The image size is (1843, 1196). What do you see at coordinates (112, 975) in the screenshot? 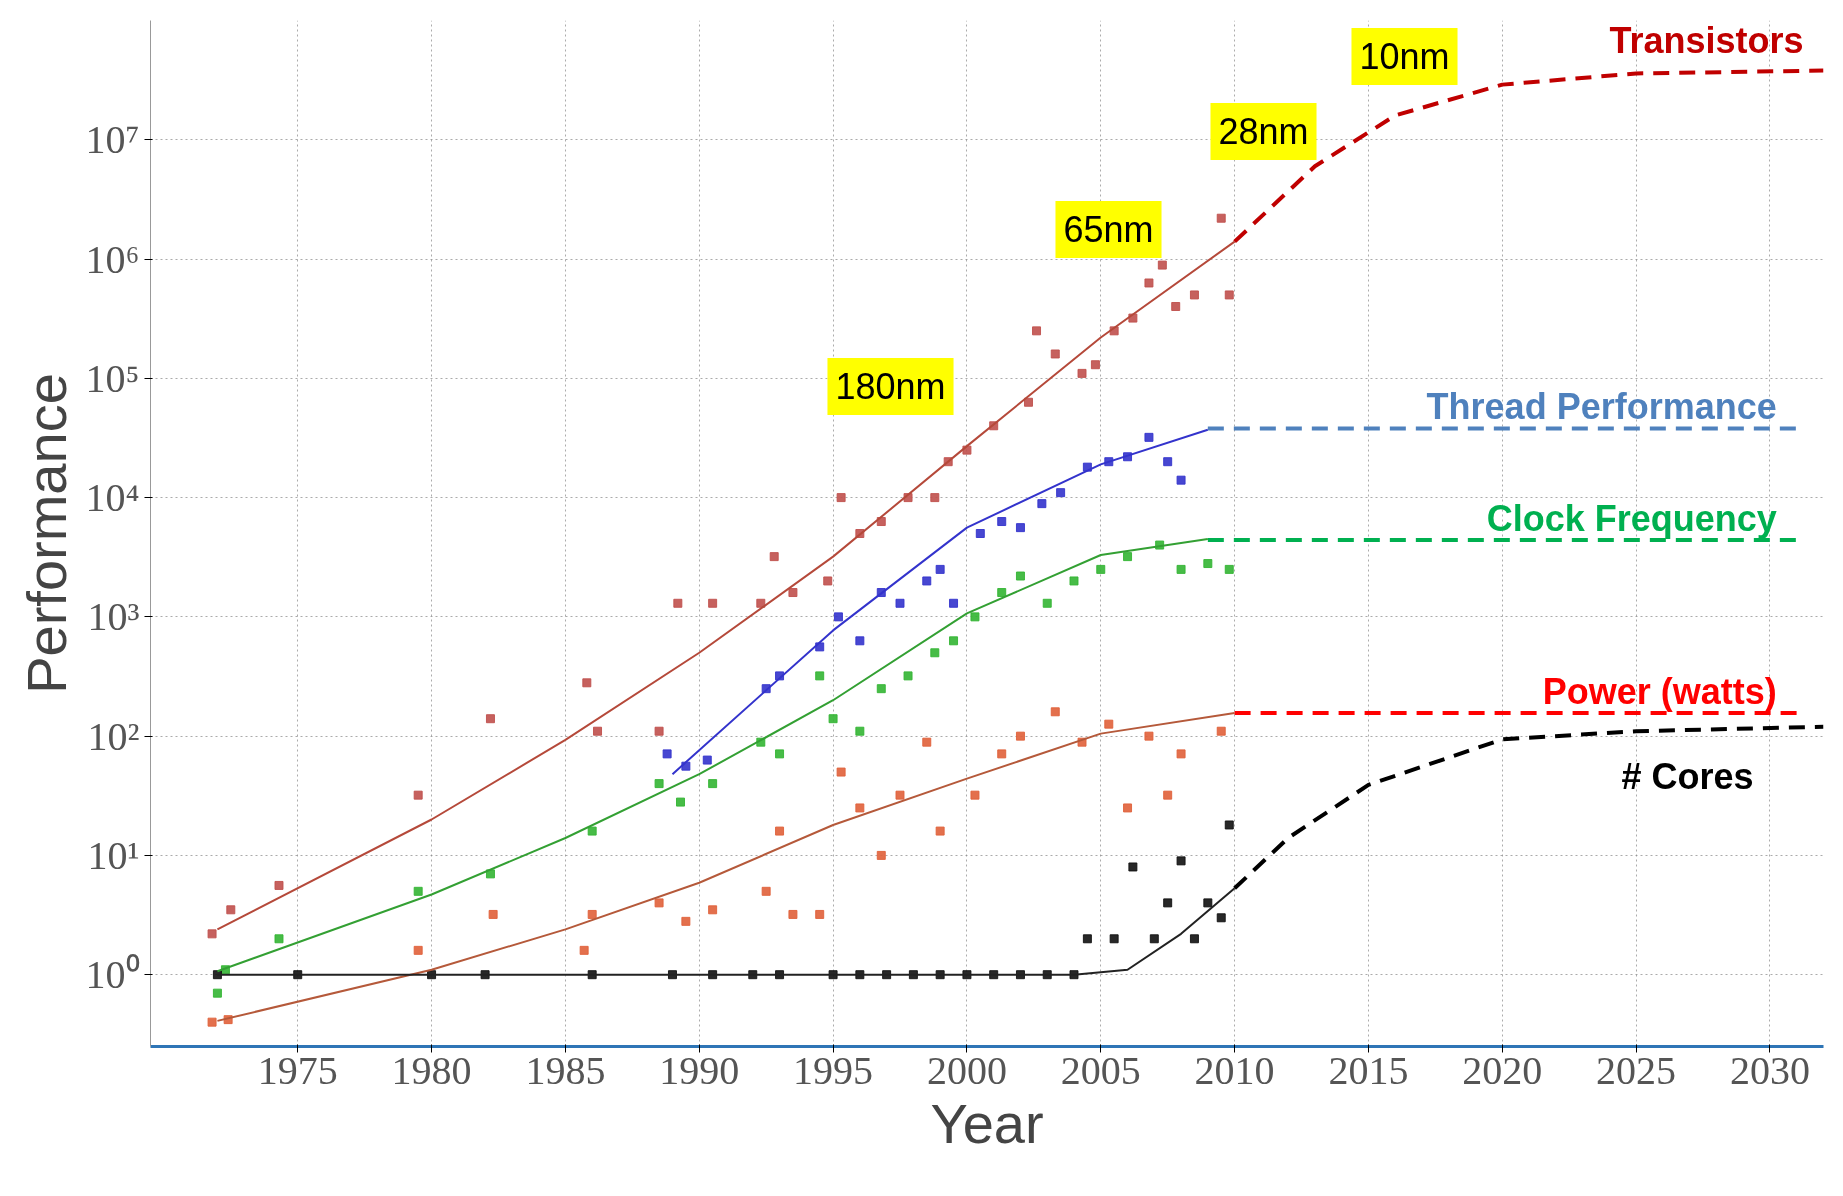
I see `y-tick-label: 10⁰` at bounding box center [112, 975].